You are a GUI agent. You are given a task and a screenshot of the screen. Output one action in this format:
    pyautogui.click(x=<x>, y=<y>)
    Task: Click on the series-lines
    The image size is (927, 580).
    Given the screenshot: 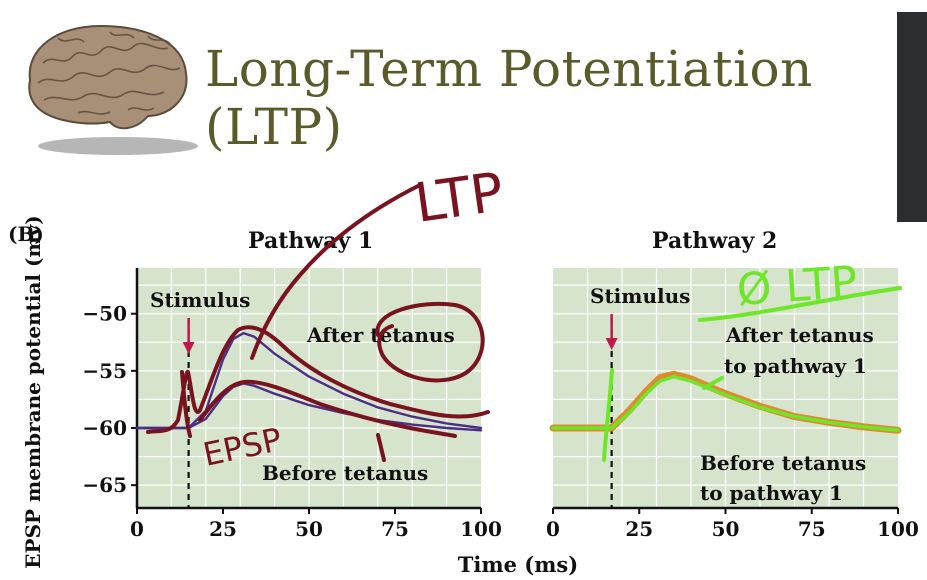 What is the action you would take?
    pyautogui.click(x=518, y=382)
    